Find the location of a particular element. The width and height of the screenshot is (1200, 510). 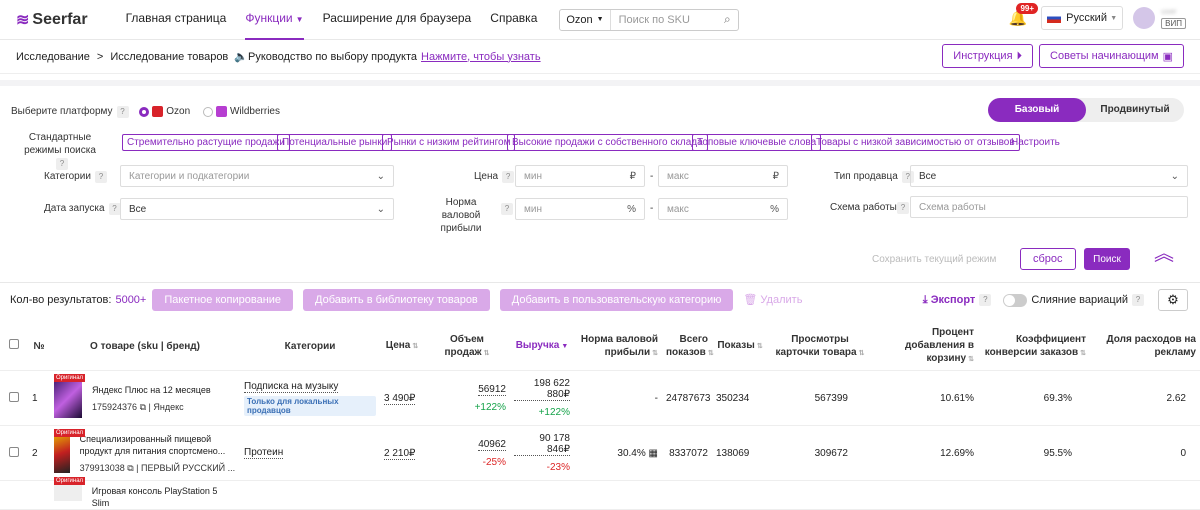

ad-share-value: 2.62 is located at coordinates (1145, 398).